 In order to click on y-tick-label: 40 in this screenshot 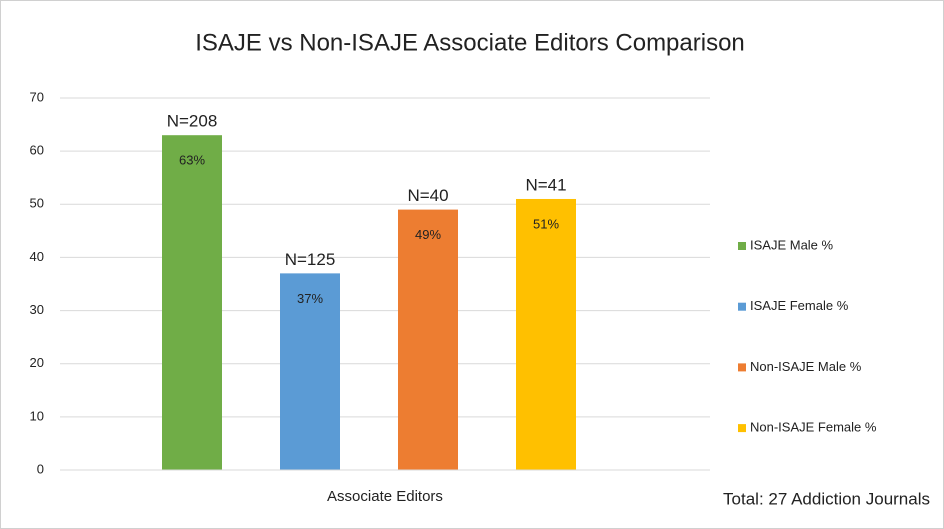, I will do `click(37, 256)`.